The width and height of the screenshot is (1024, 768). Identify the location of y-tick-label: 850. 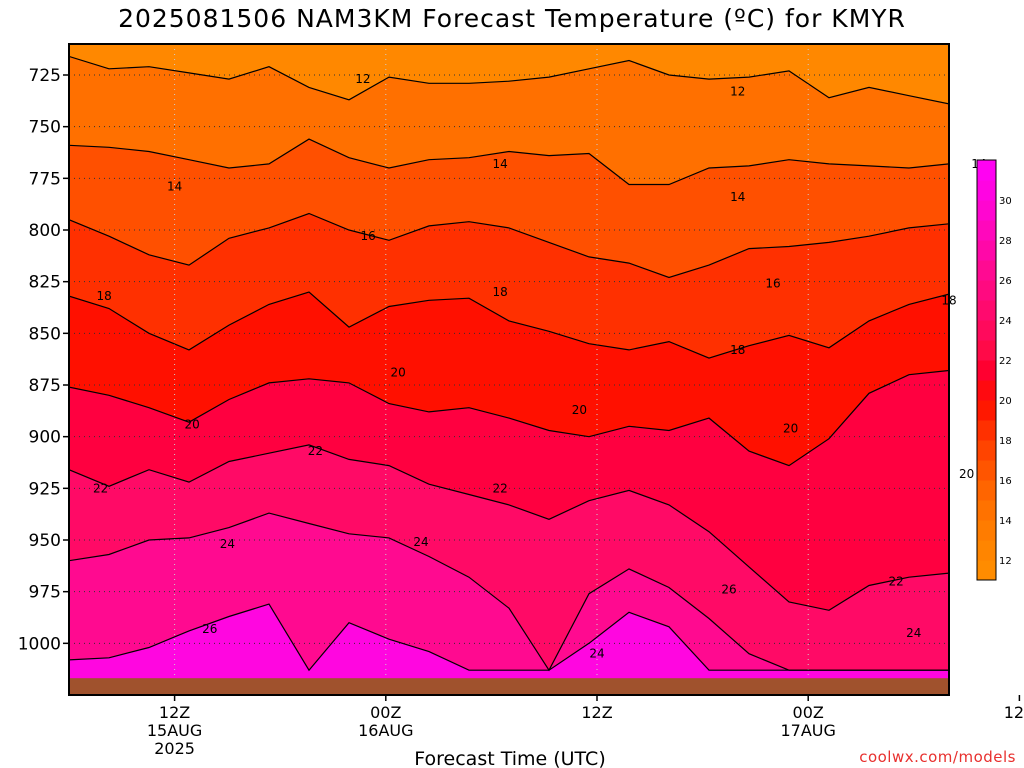
(45, 334).